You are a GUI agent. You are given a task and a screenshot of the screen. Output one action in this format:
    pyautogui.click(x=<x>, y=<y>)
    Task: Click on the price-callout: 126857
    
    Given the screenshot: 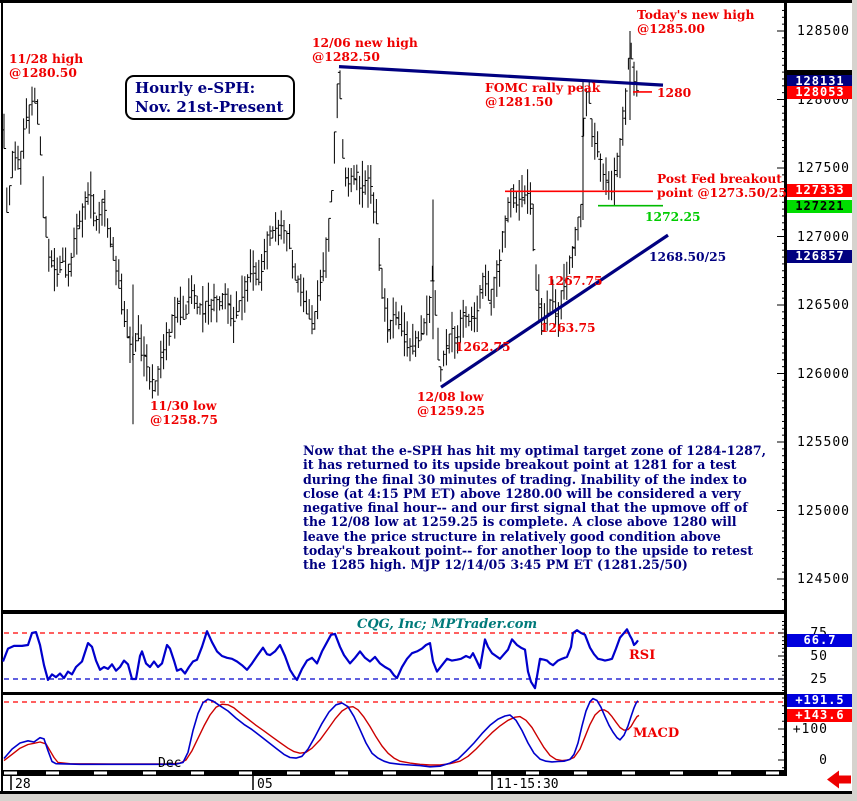 What is the action you would take?
    pyautogui.click(x=820, y=256)
    